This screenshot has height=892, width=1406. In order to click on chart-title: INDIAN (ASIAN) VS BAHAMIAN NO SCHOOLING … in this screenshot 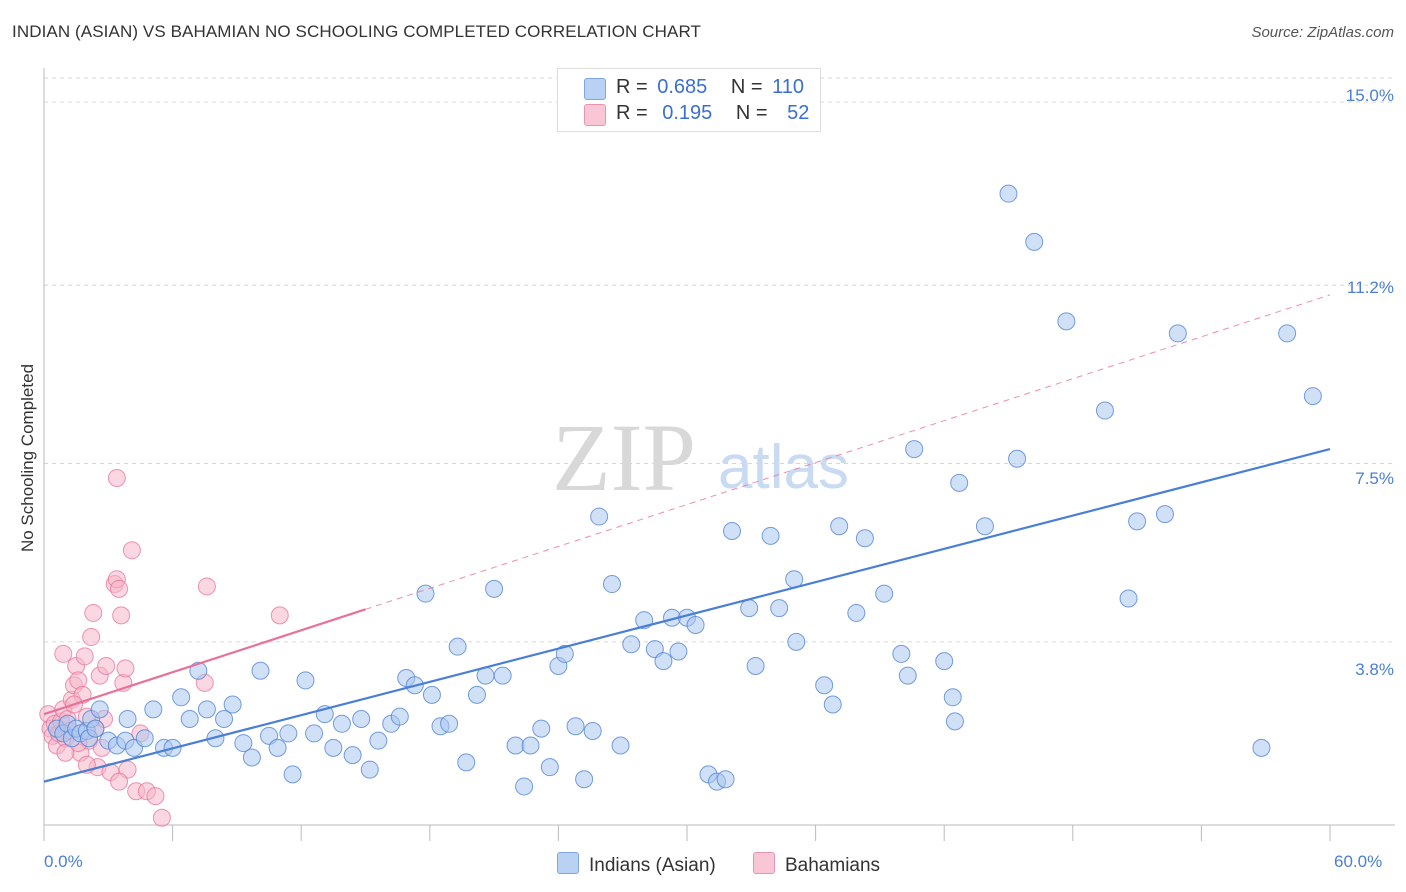, I will do `click(356, 31)`.